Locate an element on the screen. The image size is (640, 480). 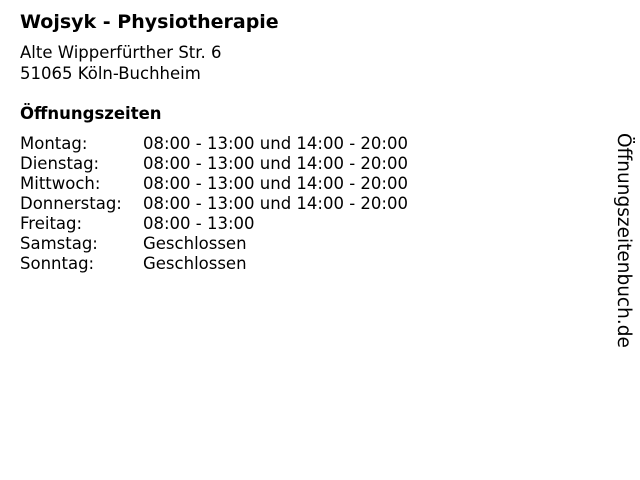
address-street: Alte Wipperfürther Str. 6 is located at coordinates (121, 52).